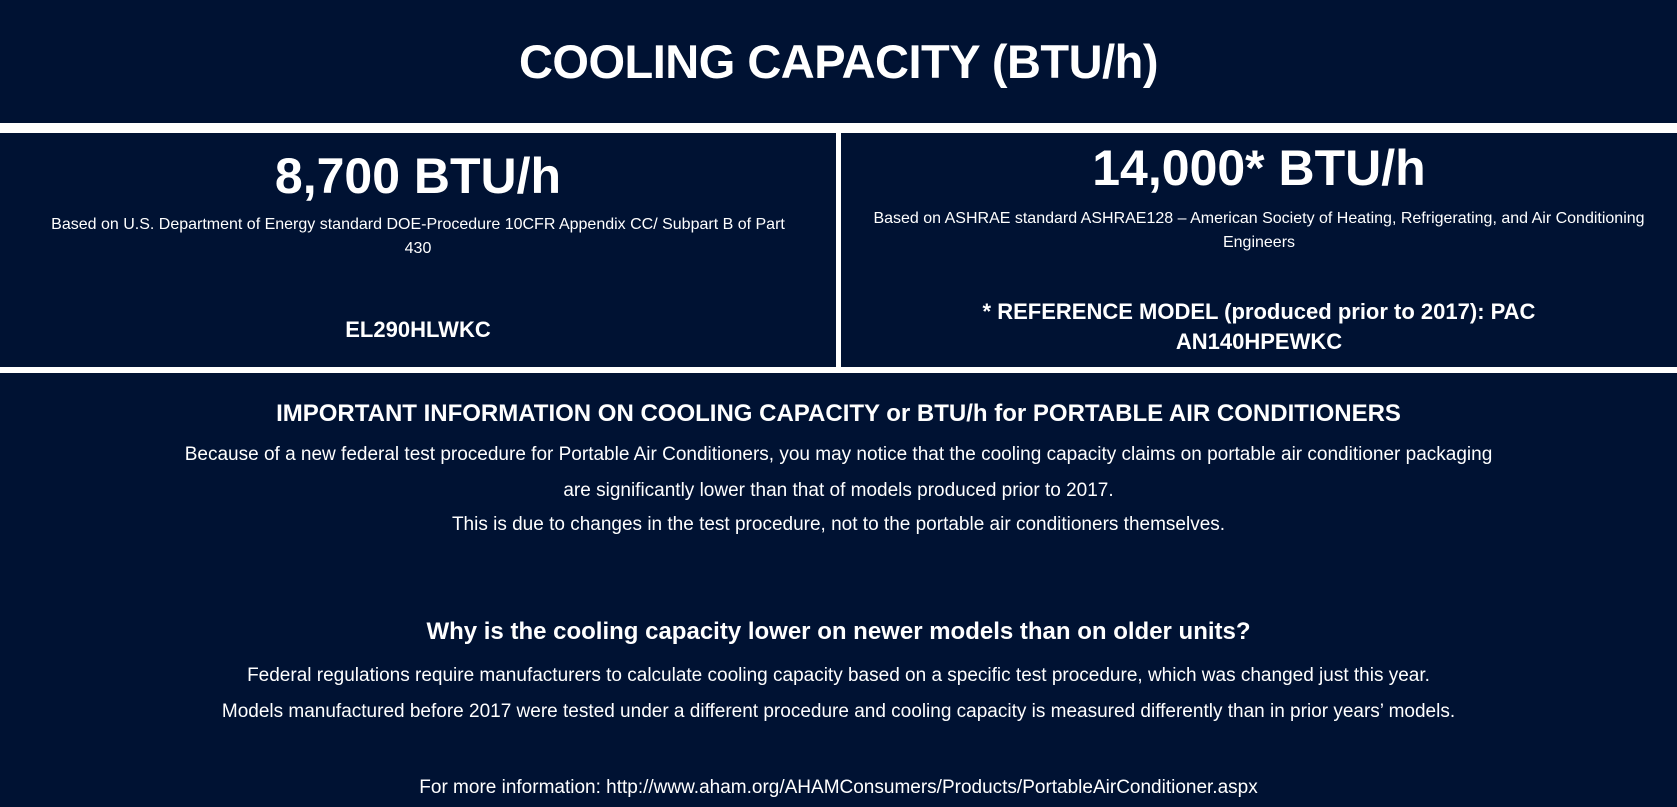 Image resolution: width=1677 pixels, height=807 pixels. I want to click on doe-btu-value: 8,700 BTU/h, so click(418, 176).